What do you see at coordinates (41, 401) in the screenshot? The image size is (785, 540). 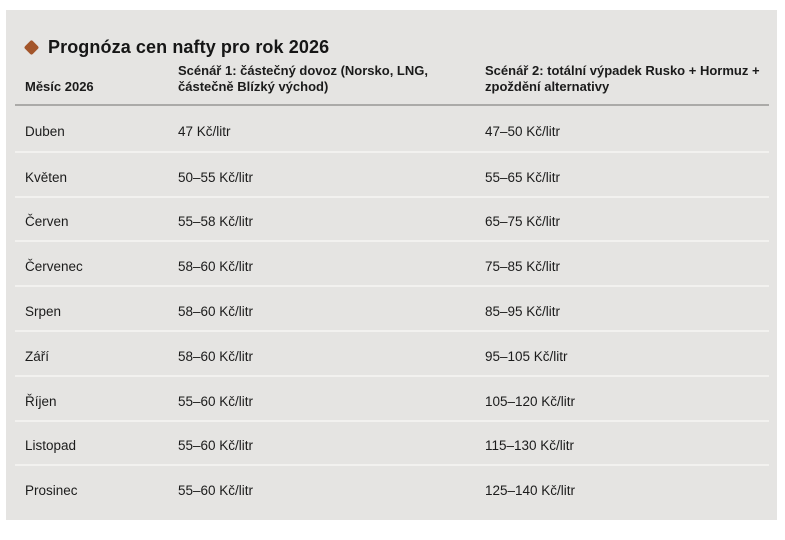 I see `month-cell: Říjen` at bounding box center [41, 401].